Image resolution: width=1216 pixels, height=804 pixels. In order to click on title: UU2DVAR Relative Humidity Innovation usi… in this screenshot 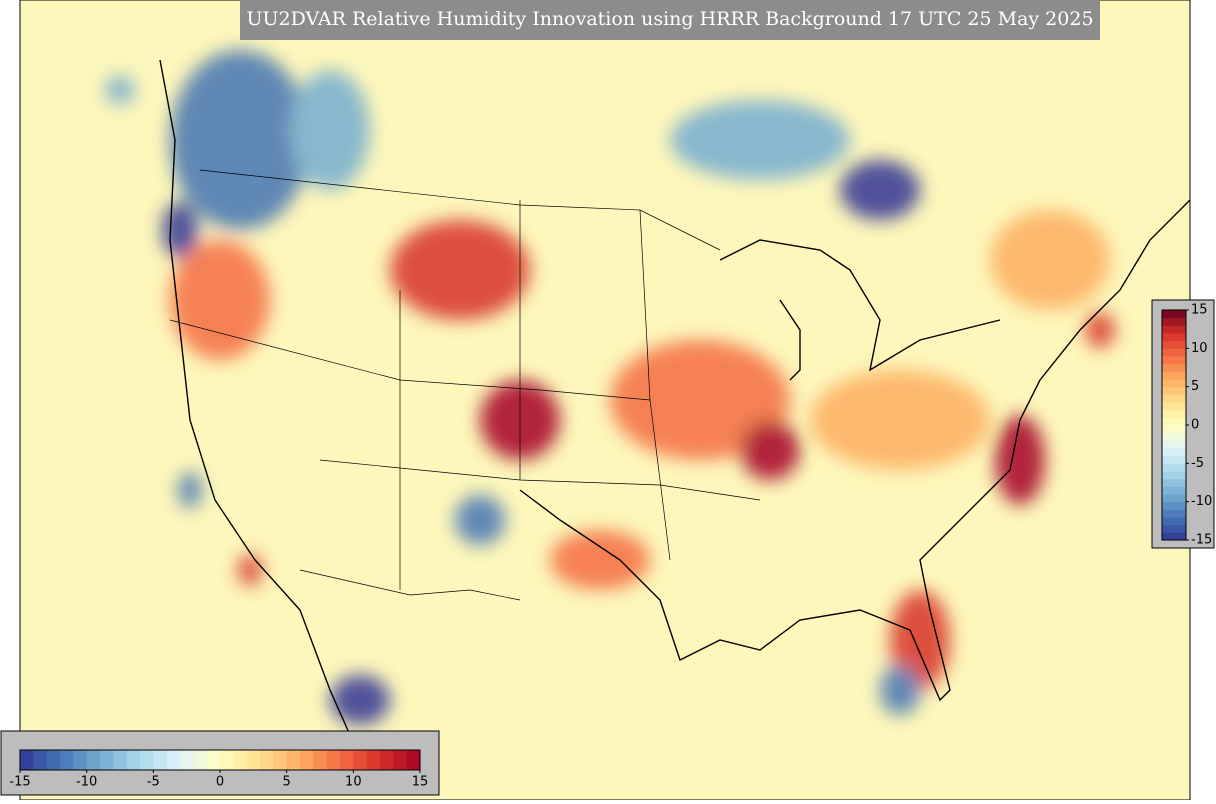, I will do `click(669, 19)`.